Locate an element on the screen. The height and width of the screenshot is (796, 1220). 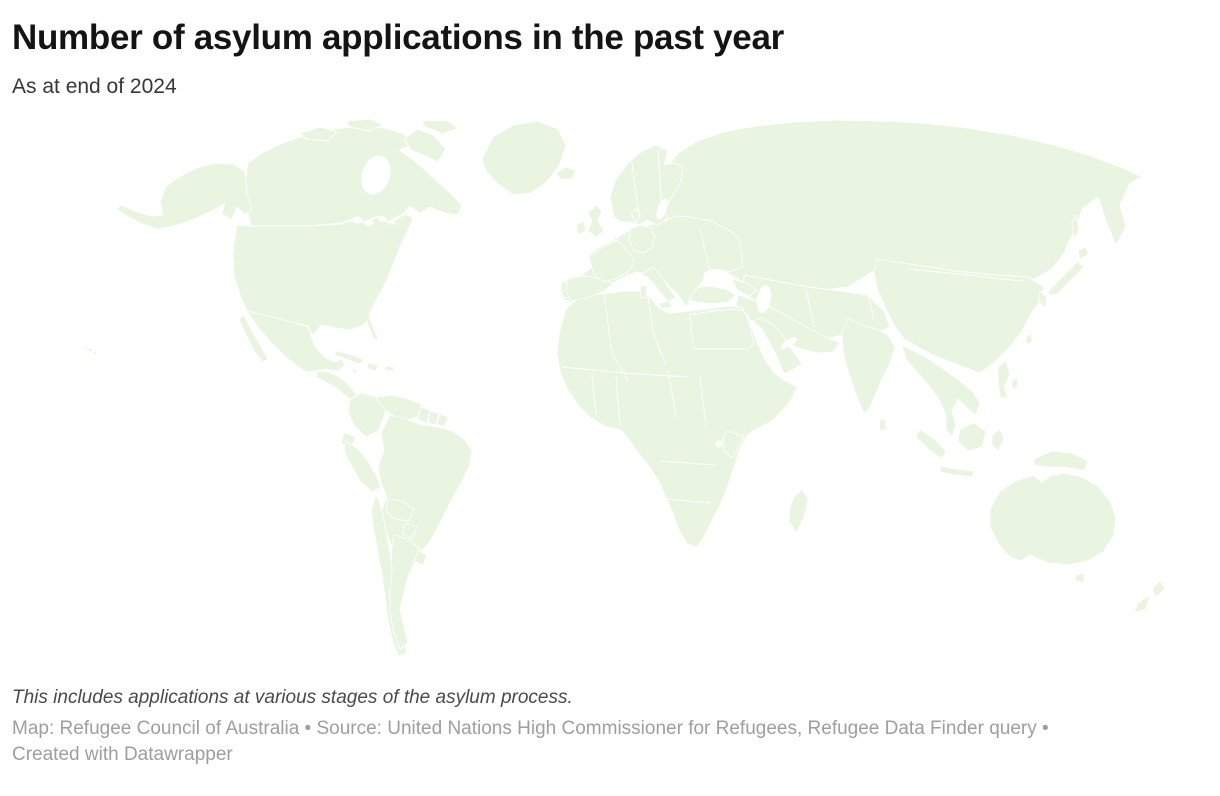
country-australia is located at coordinates (1053, 519).